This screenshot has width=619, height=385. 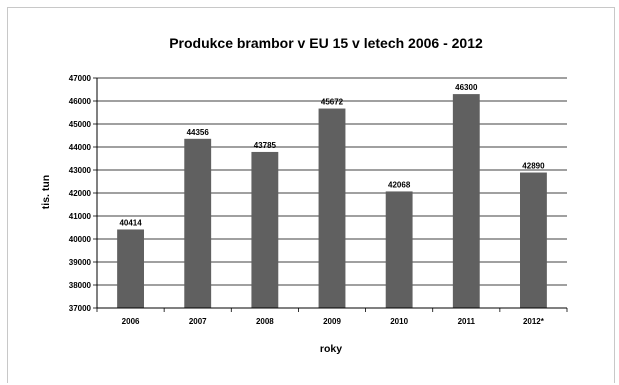 What do you see at coordinates (80, 193) in the screenshot?
I see `y-tick-label: 42000` at bounding box center [80, 193].